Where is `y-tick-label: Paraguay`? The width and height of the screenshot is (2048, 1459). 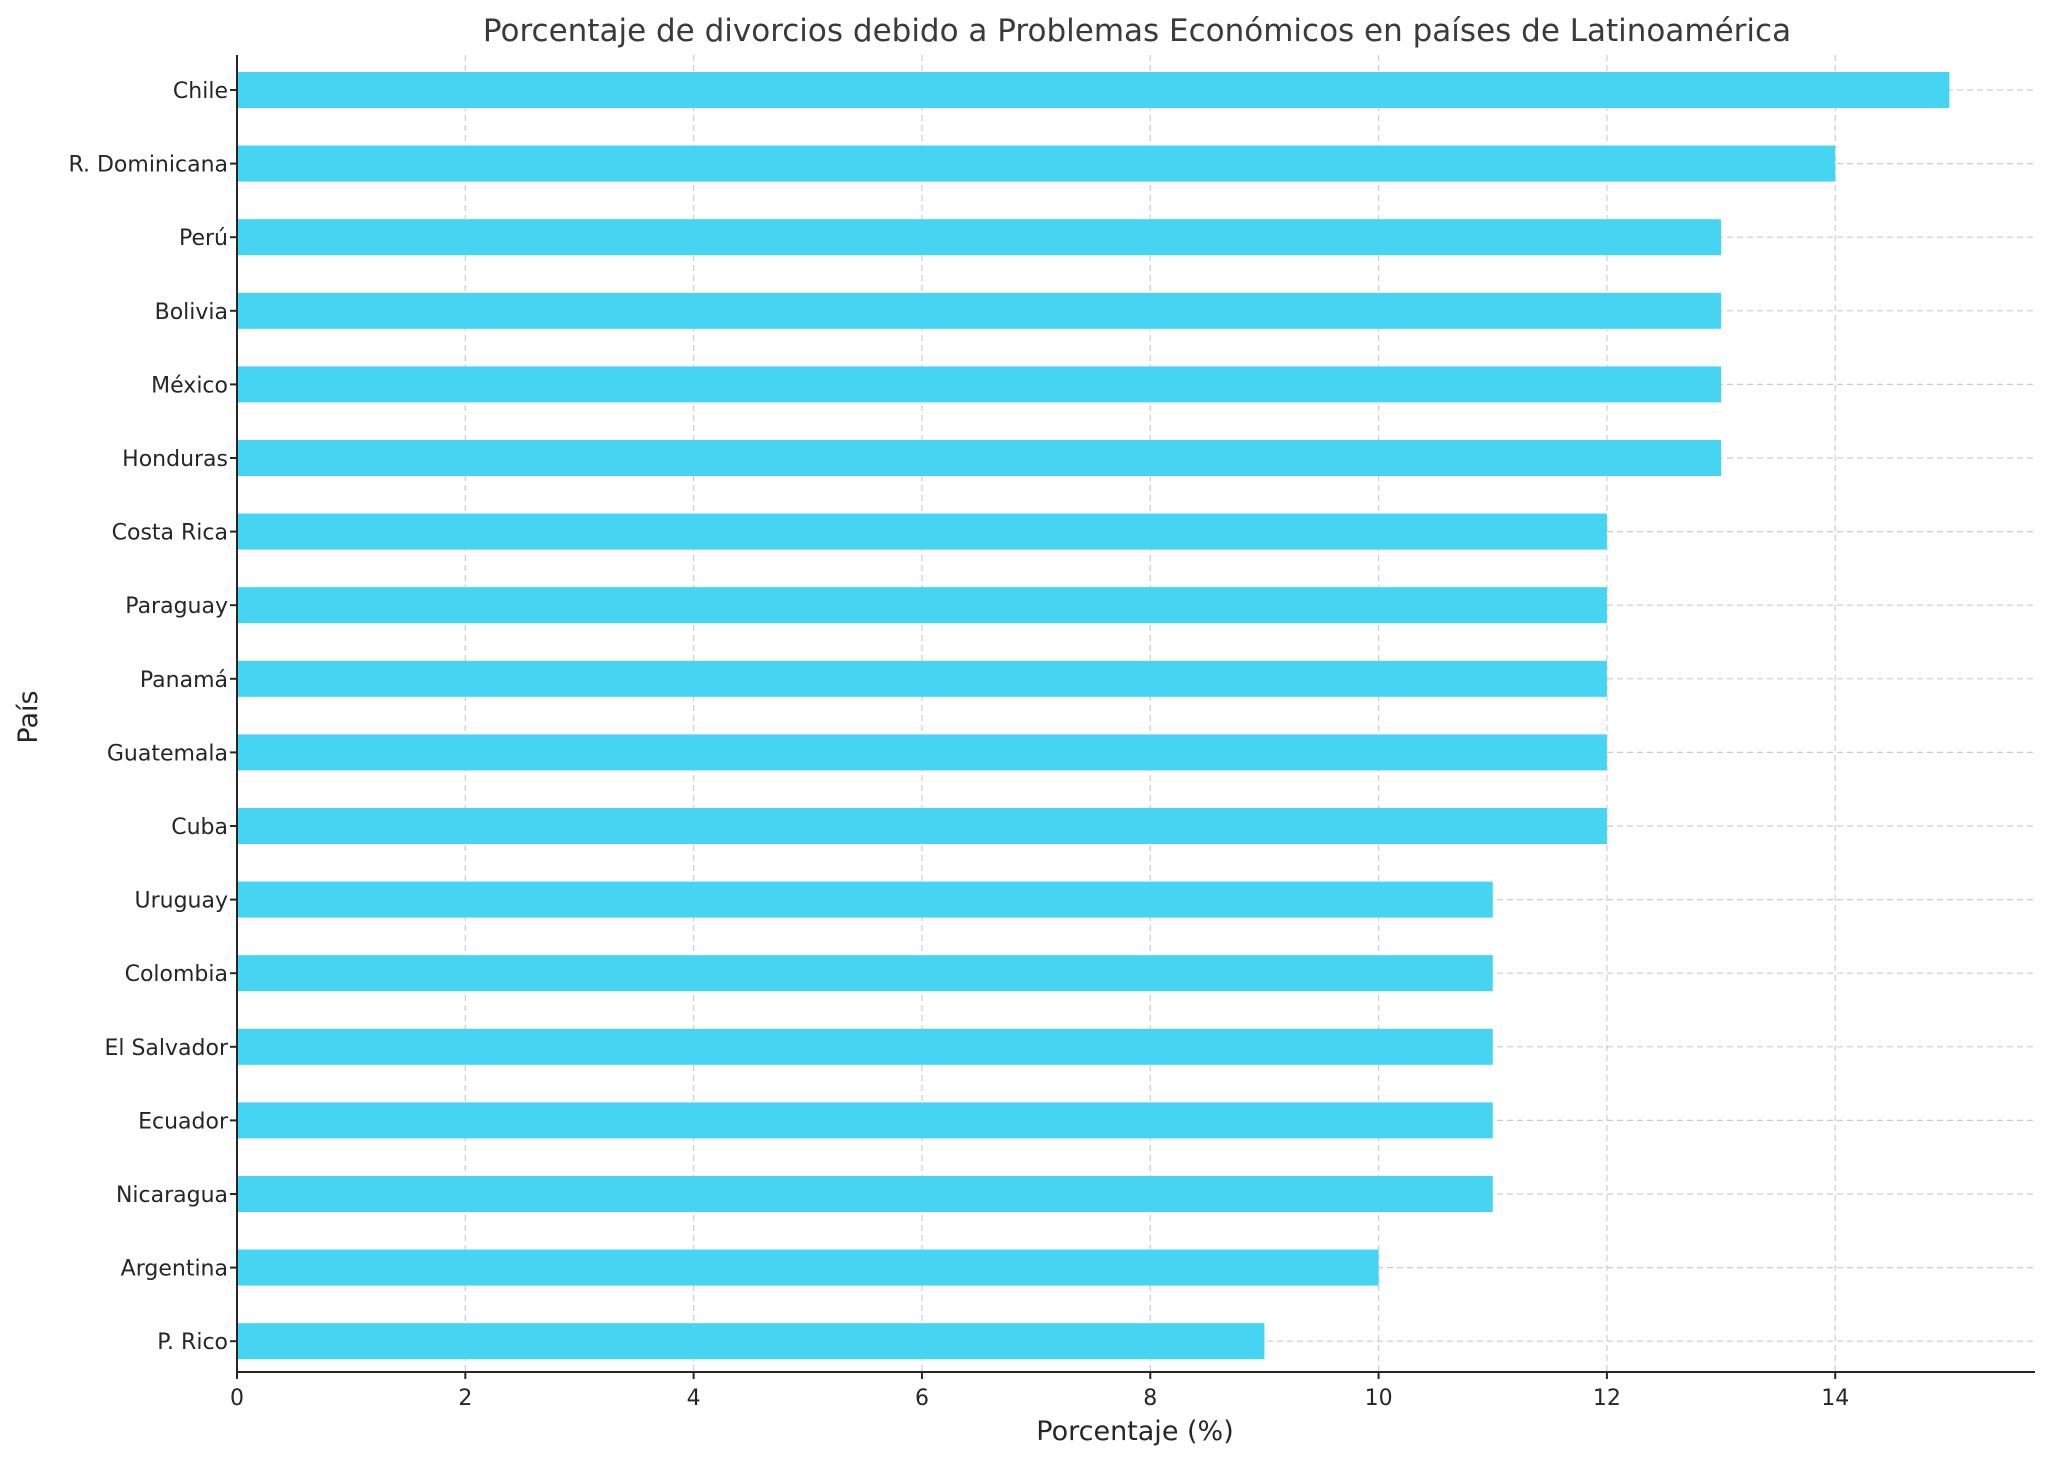
y-tick-label: Paraguay is located at coordinates (176, 606).